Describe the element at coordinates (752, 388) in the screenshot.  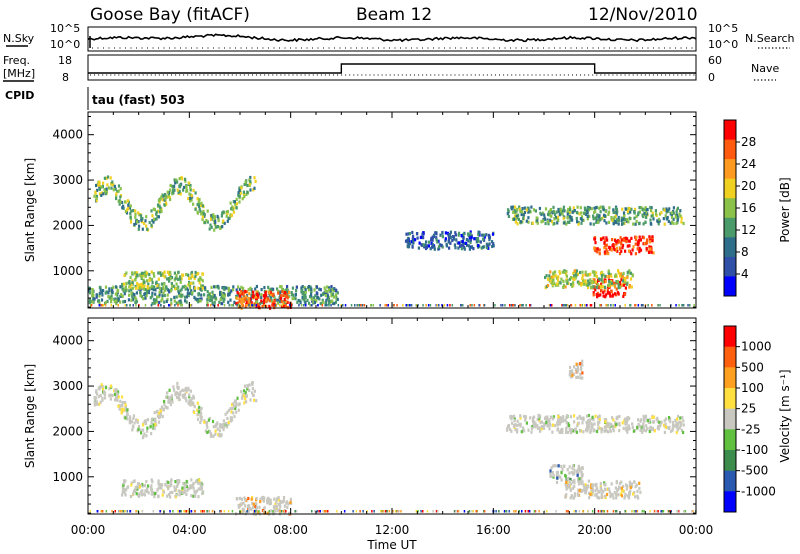
I see `velocity-colorbar-tick-label: 100` at that location.